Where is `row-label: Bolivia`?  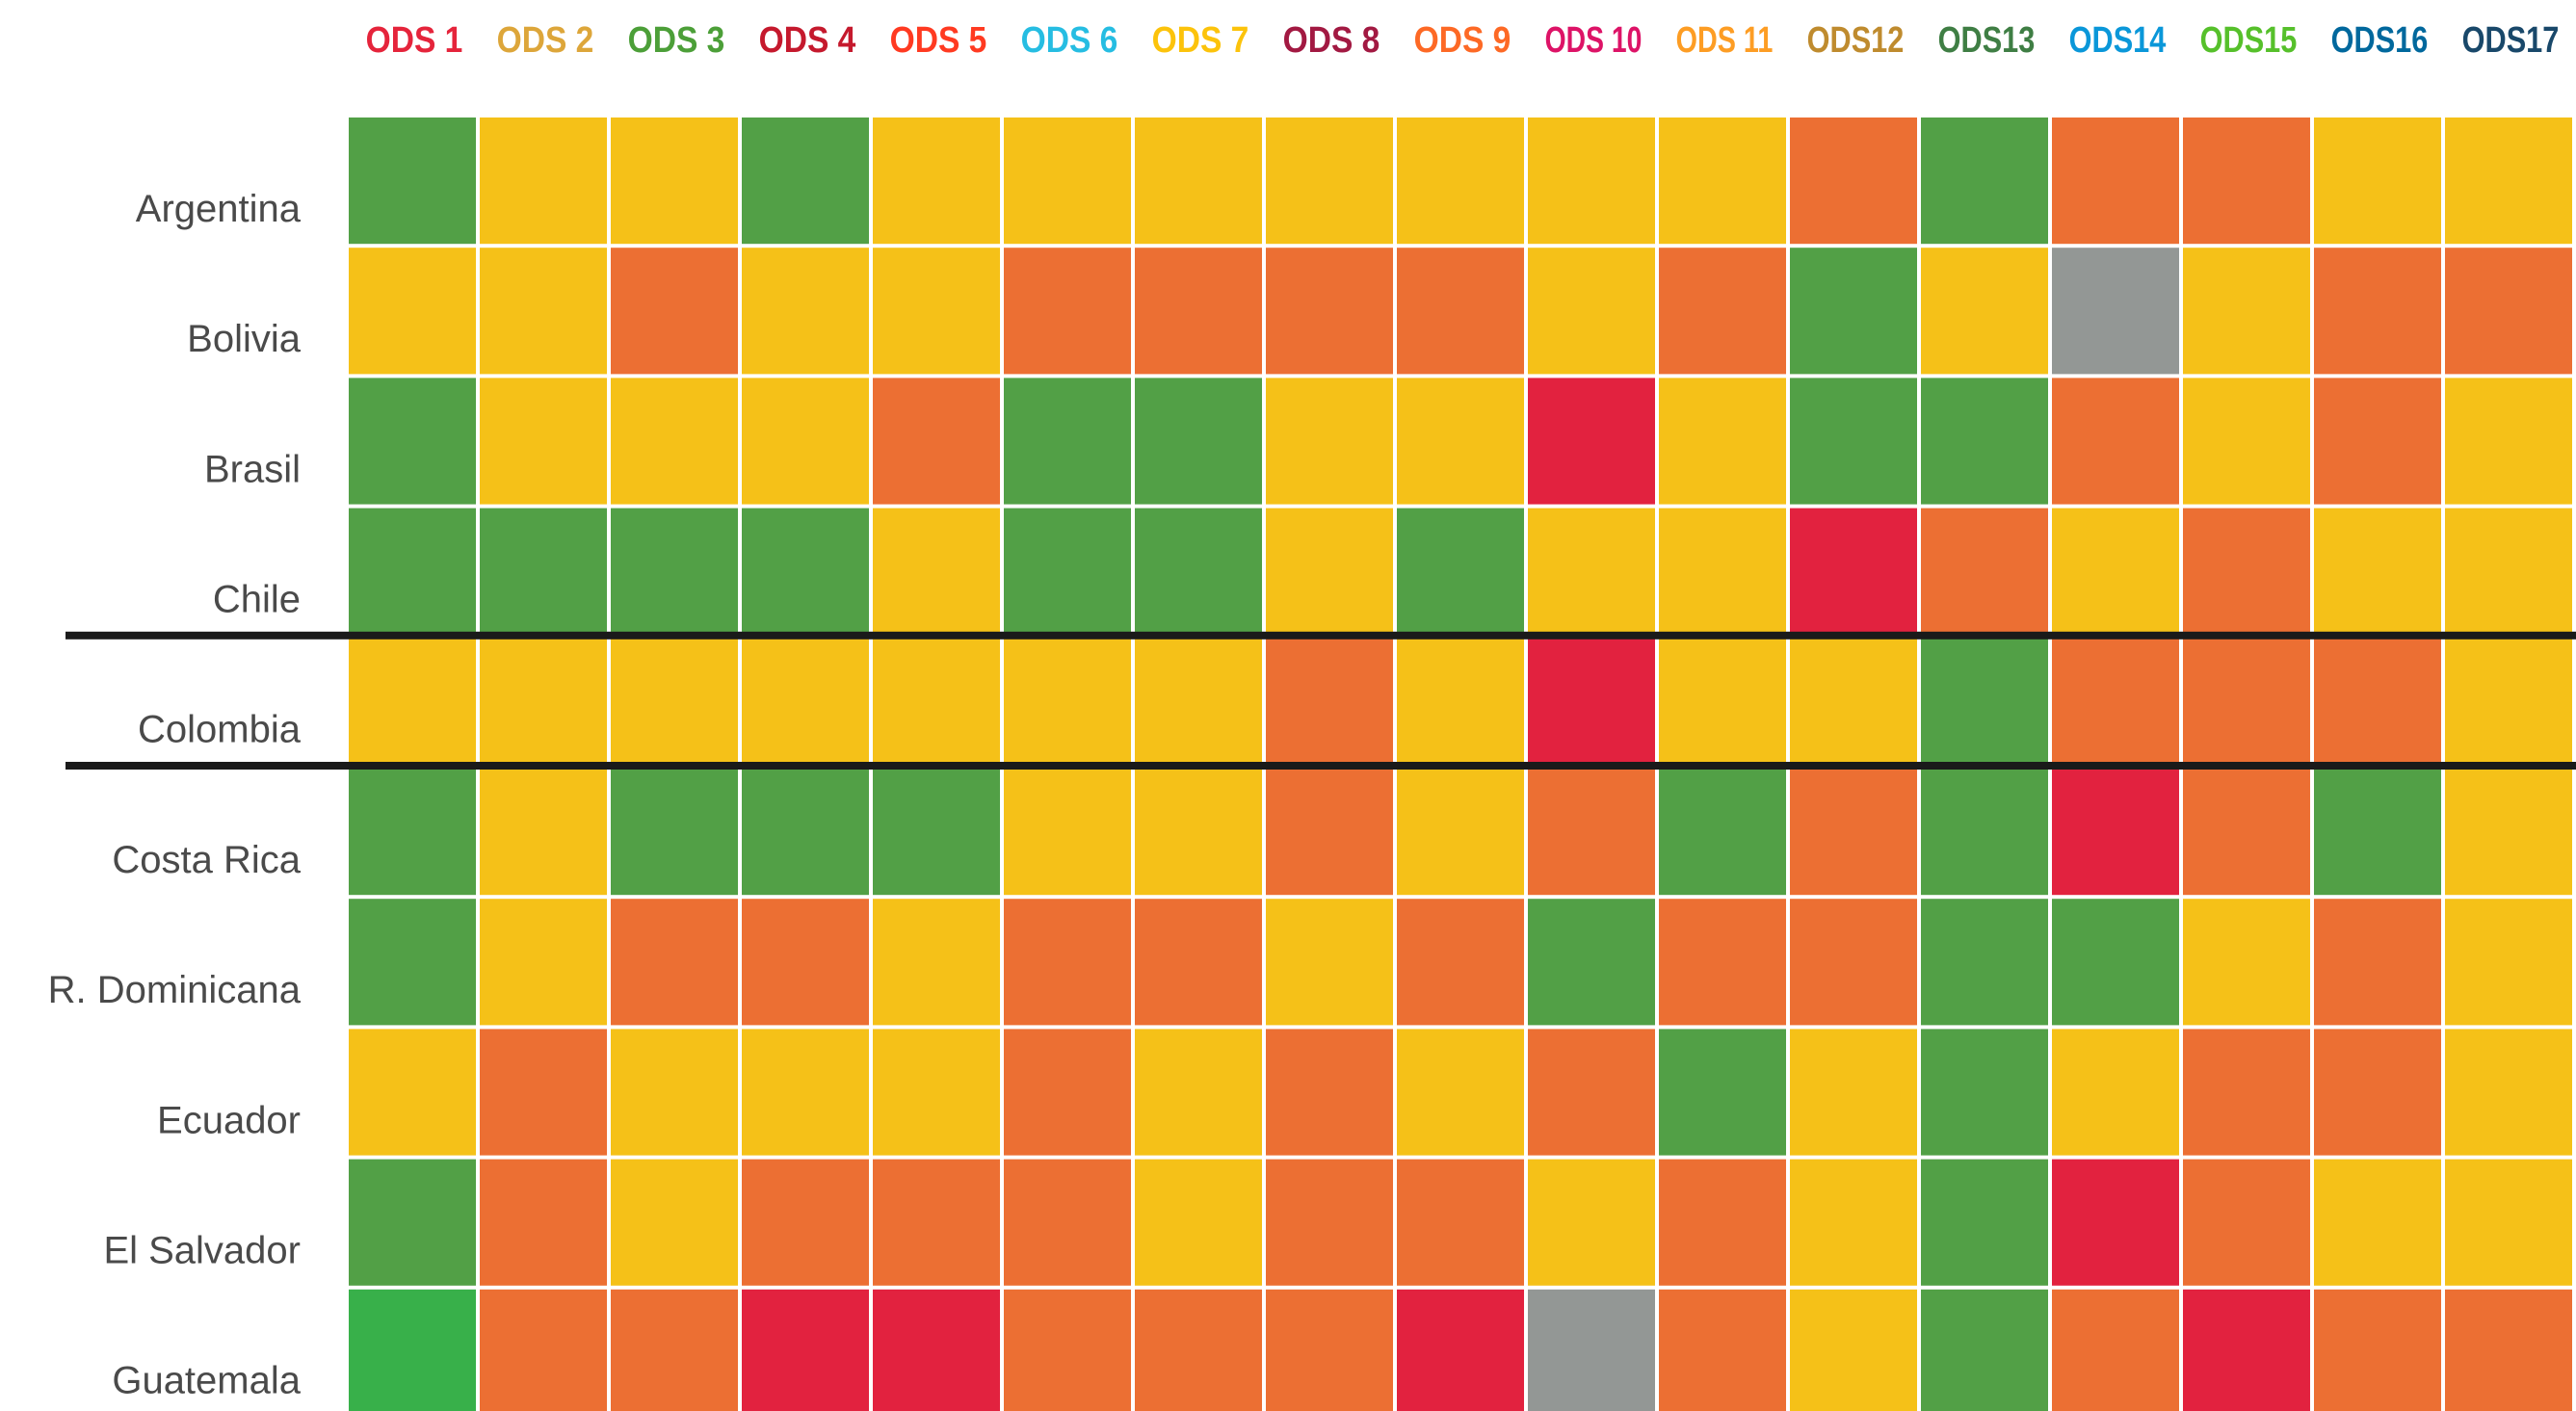
row-label: Bolivia is located at coordinates (245, 339).